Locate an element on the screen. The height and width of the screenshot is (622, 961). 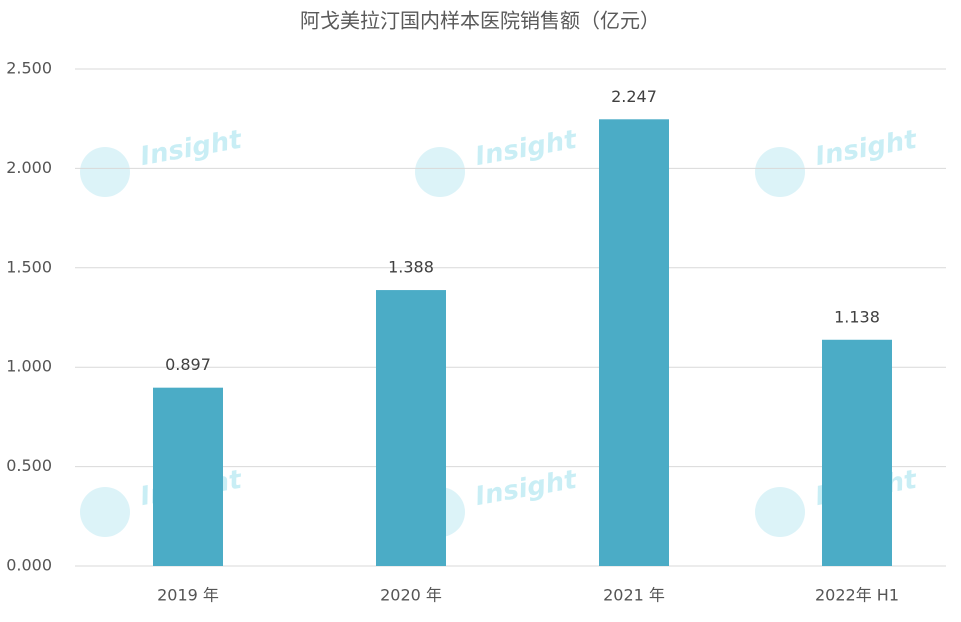
data-label: 1.138 is located at coordinates (857, 316).